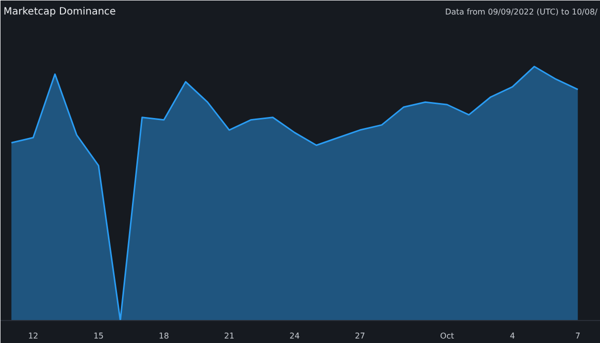 This screenshot has height=343, width=600. I want to click on x-tick-label: Oct, so click(447, 336).